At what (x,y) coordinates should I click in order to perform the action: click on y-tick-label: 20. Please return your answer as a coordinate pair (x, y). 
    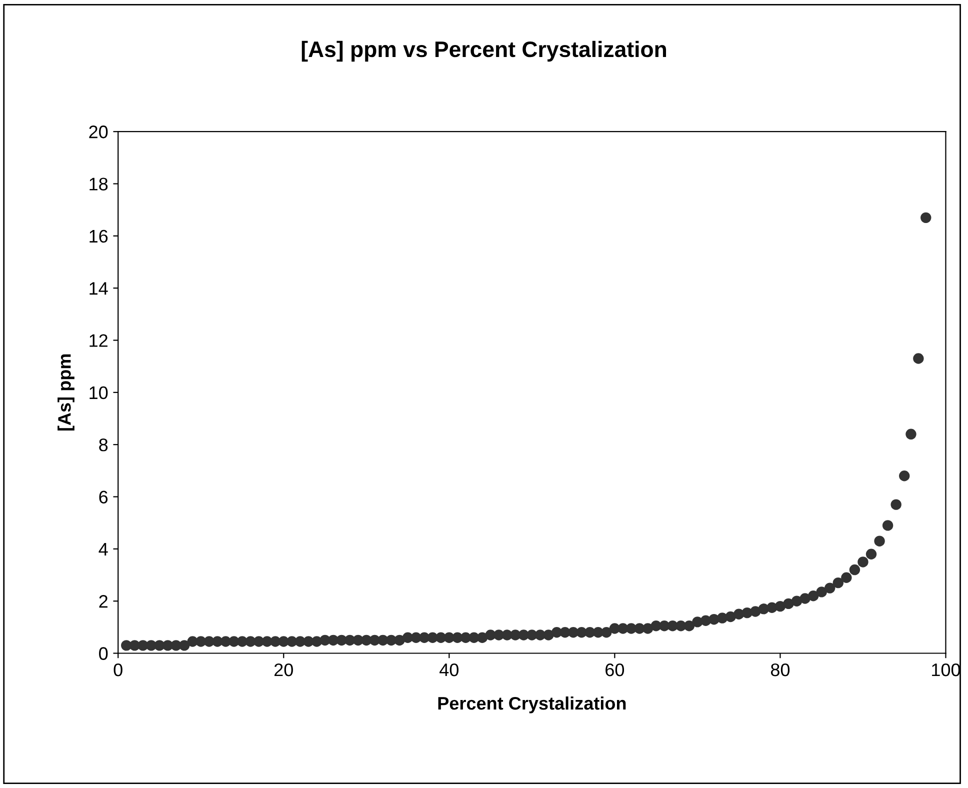
    Looking at the image, I should click on (98, 132).